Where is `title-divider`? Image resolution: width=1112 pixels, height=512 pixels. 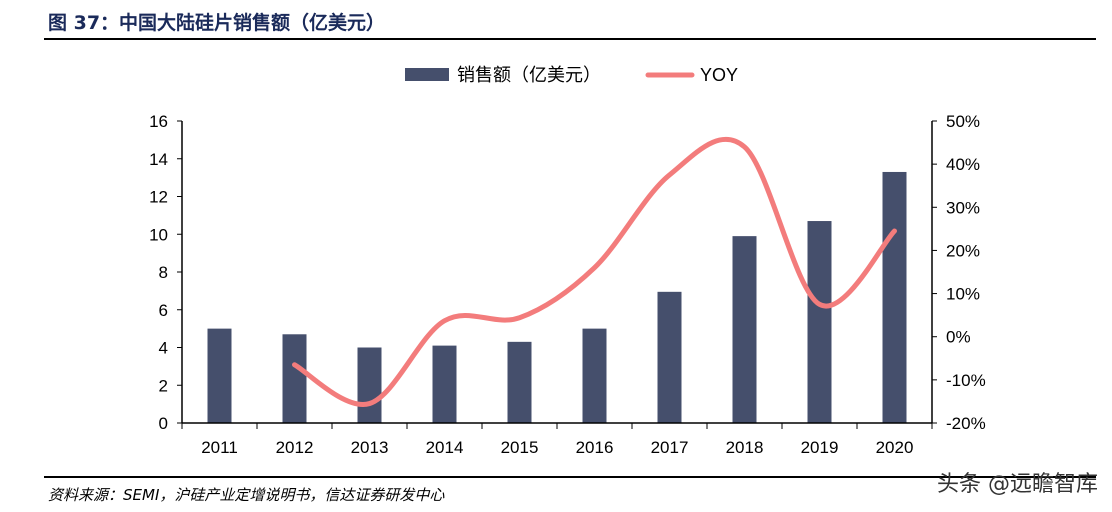 title-divider is located at coordinates (570, 39).